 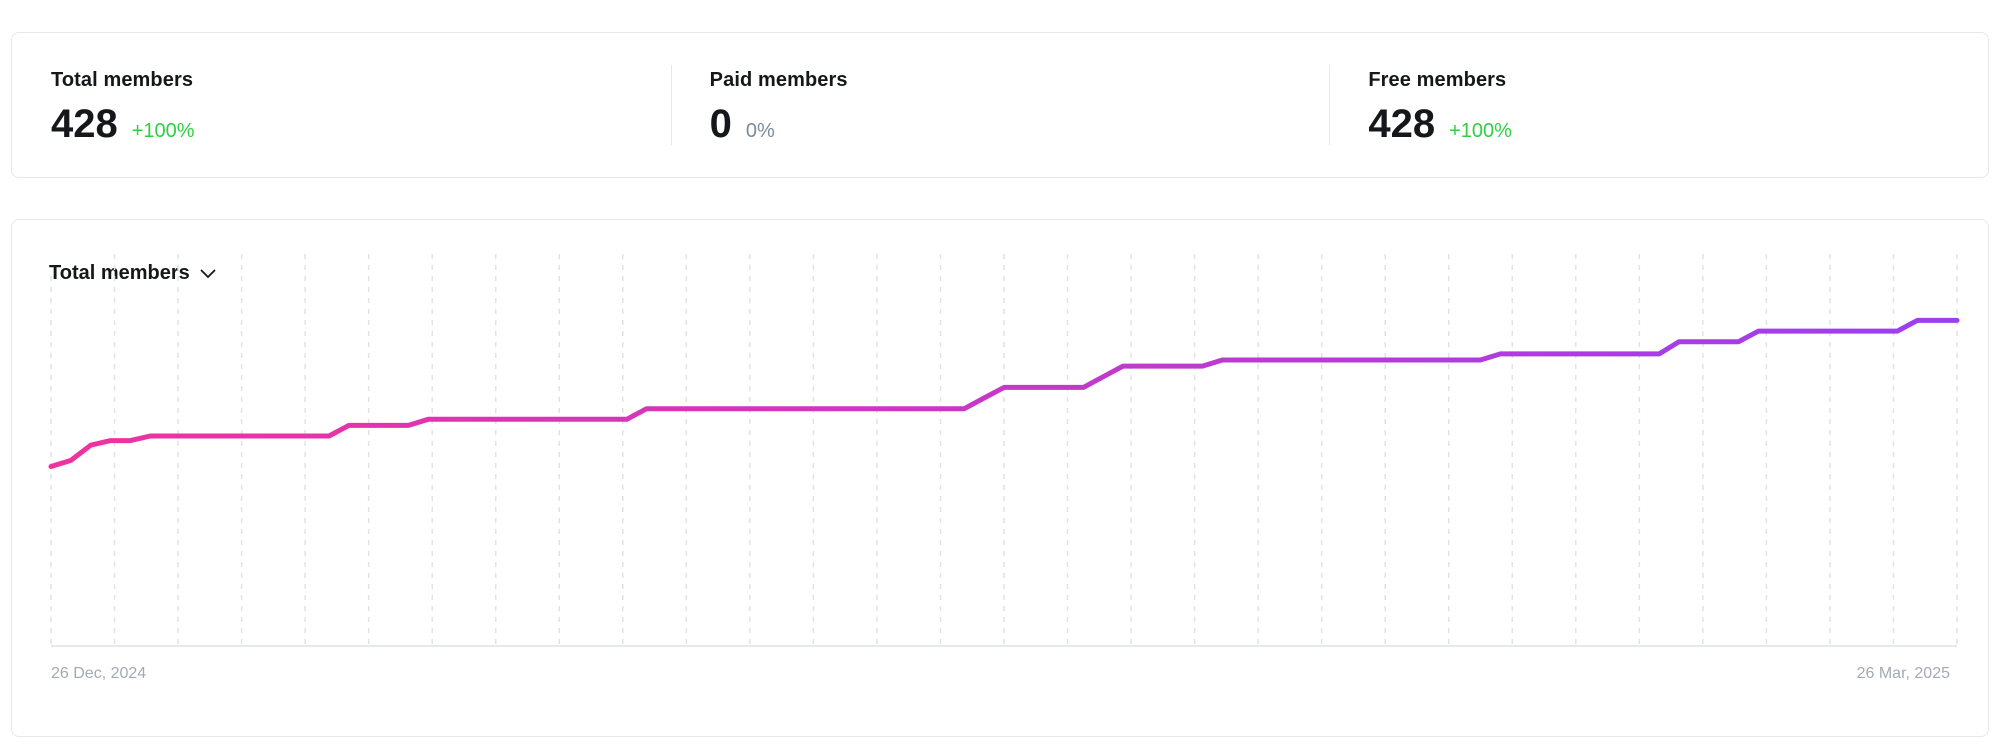 What do you see at coordinates (341, 105) in the screenshot?
I see `stat-total-members: Total members 428 +100%` at bounding box center [341, 105].